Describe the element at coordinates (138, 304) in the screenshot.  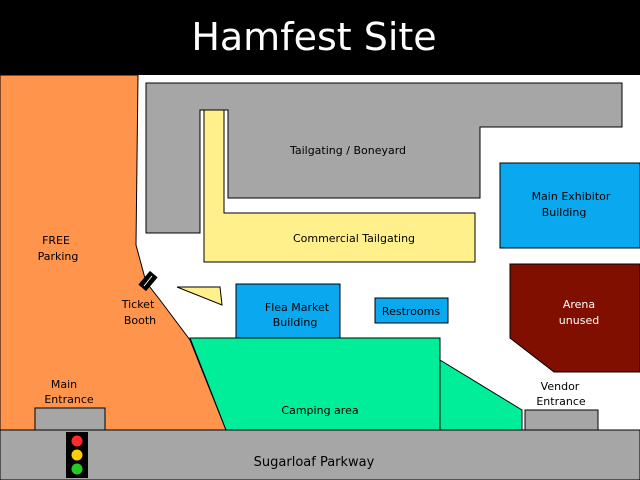
I see `ticket-booth-label: Ticket` at that location.